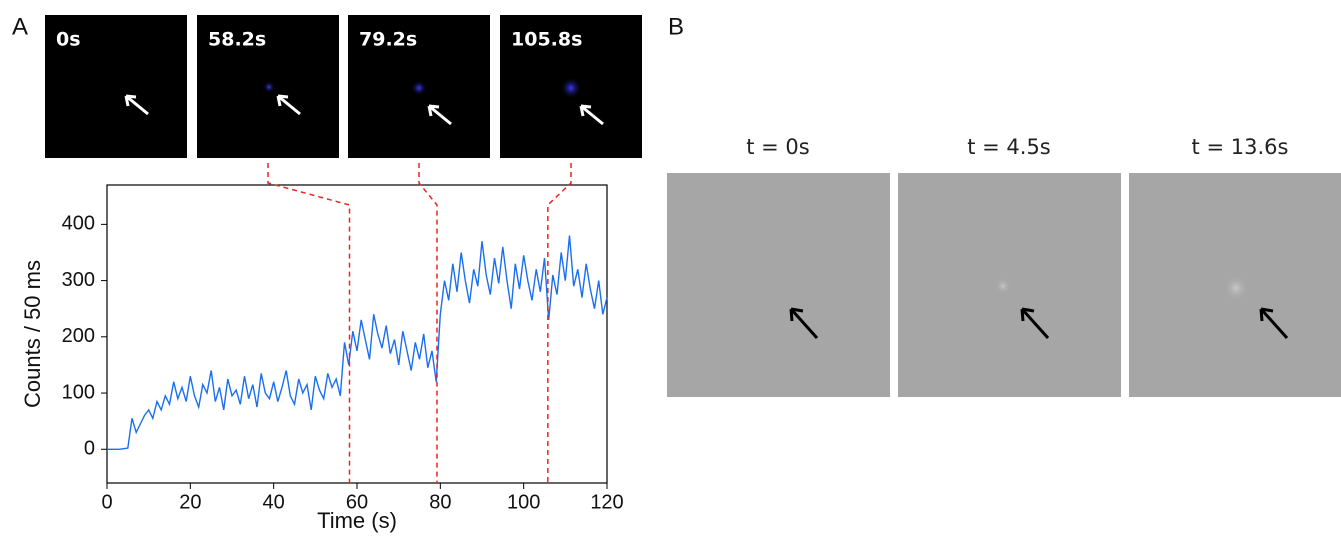 This screenshot has width=1341, height=543. I want to click on frame: 79.2s, so click(419, 86).